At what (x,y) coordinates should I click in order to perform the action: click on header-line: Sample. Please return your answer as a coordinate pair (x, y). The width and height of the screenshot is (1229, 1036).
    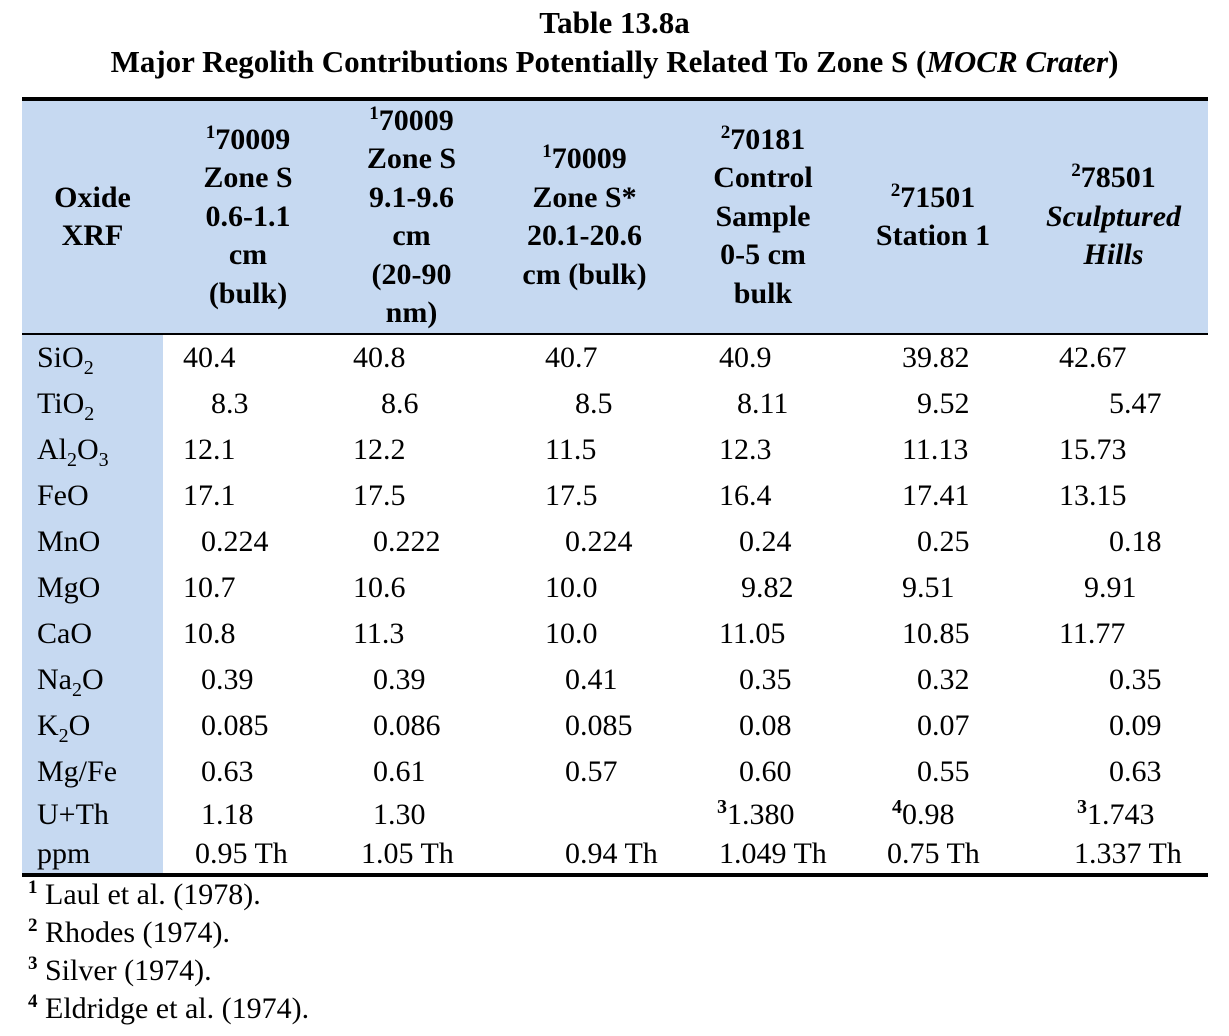
    Looking at the image, I should click on (763, 216).